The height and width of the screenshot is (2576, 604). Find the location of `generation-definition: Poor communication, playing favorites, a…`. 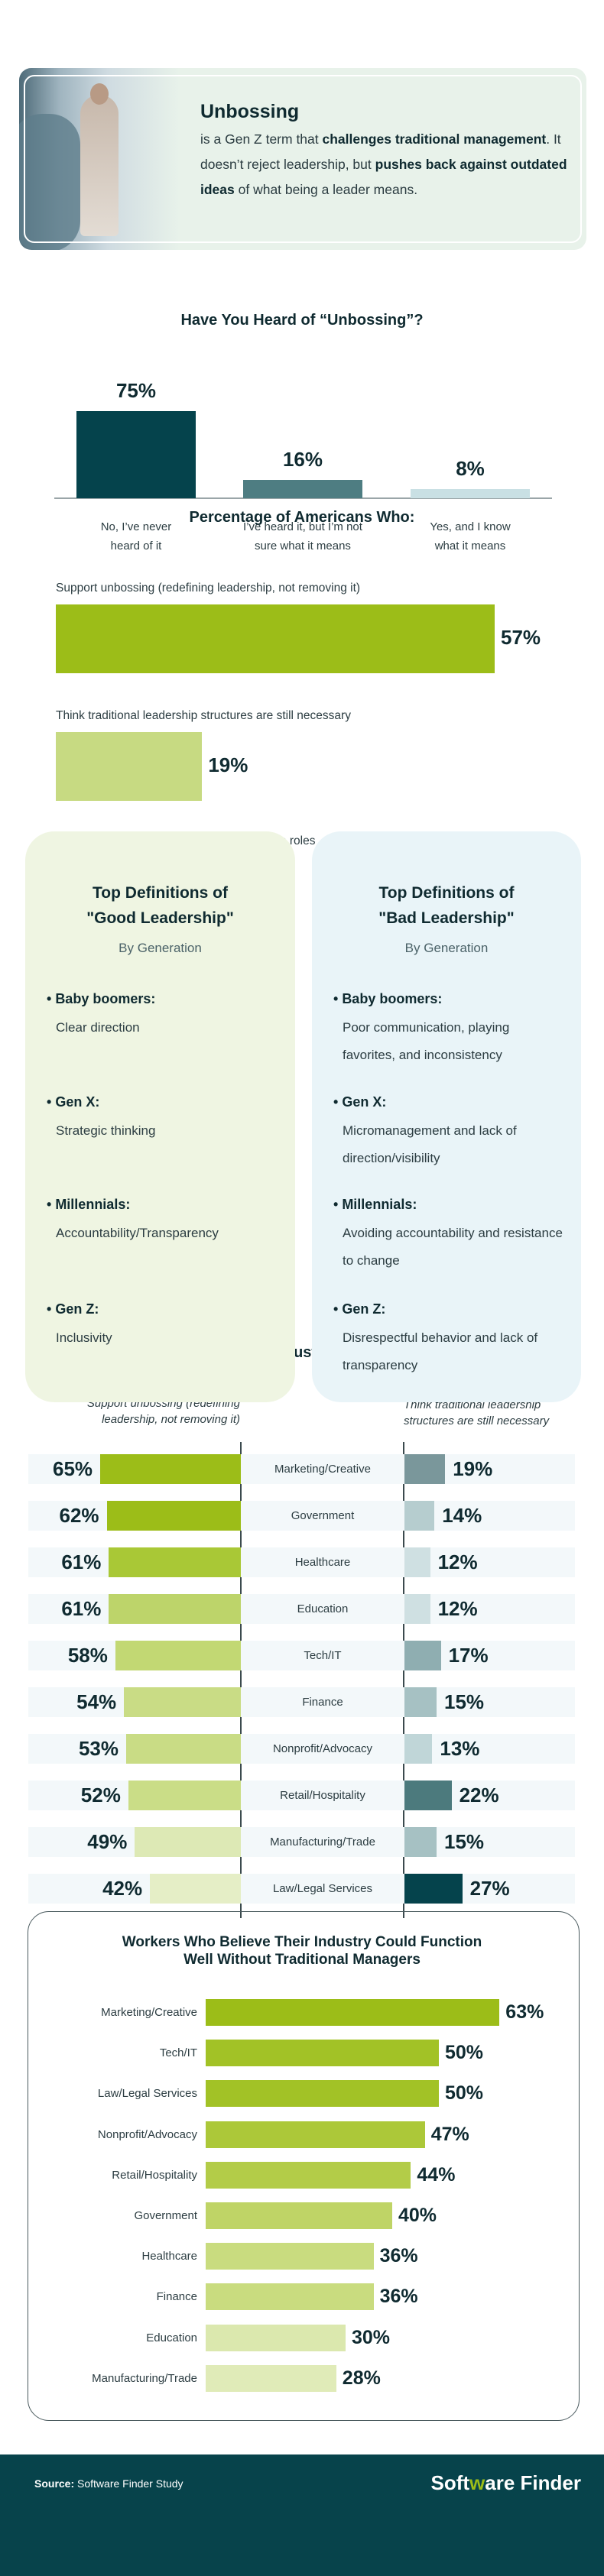

generation-definition: Poor communication, playing favorites, a… is located at coordinates (426, 1041).